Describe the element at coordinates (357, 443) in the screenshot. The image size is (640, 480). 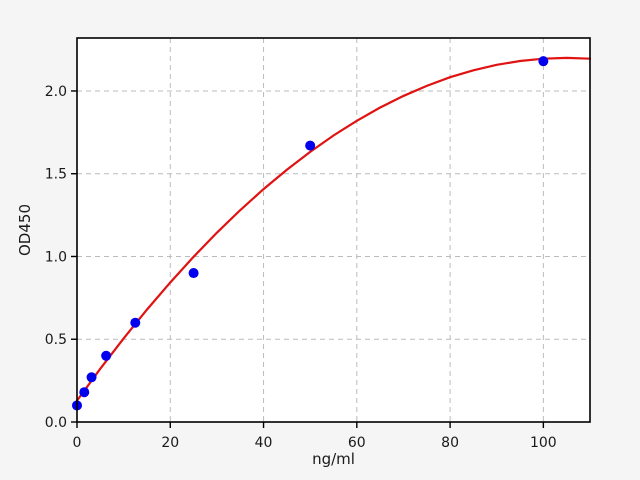
I see `x-tick-label: 60` at that location.